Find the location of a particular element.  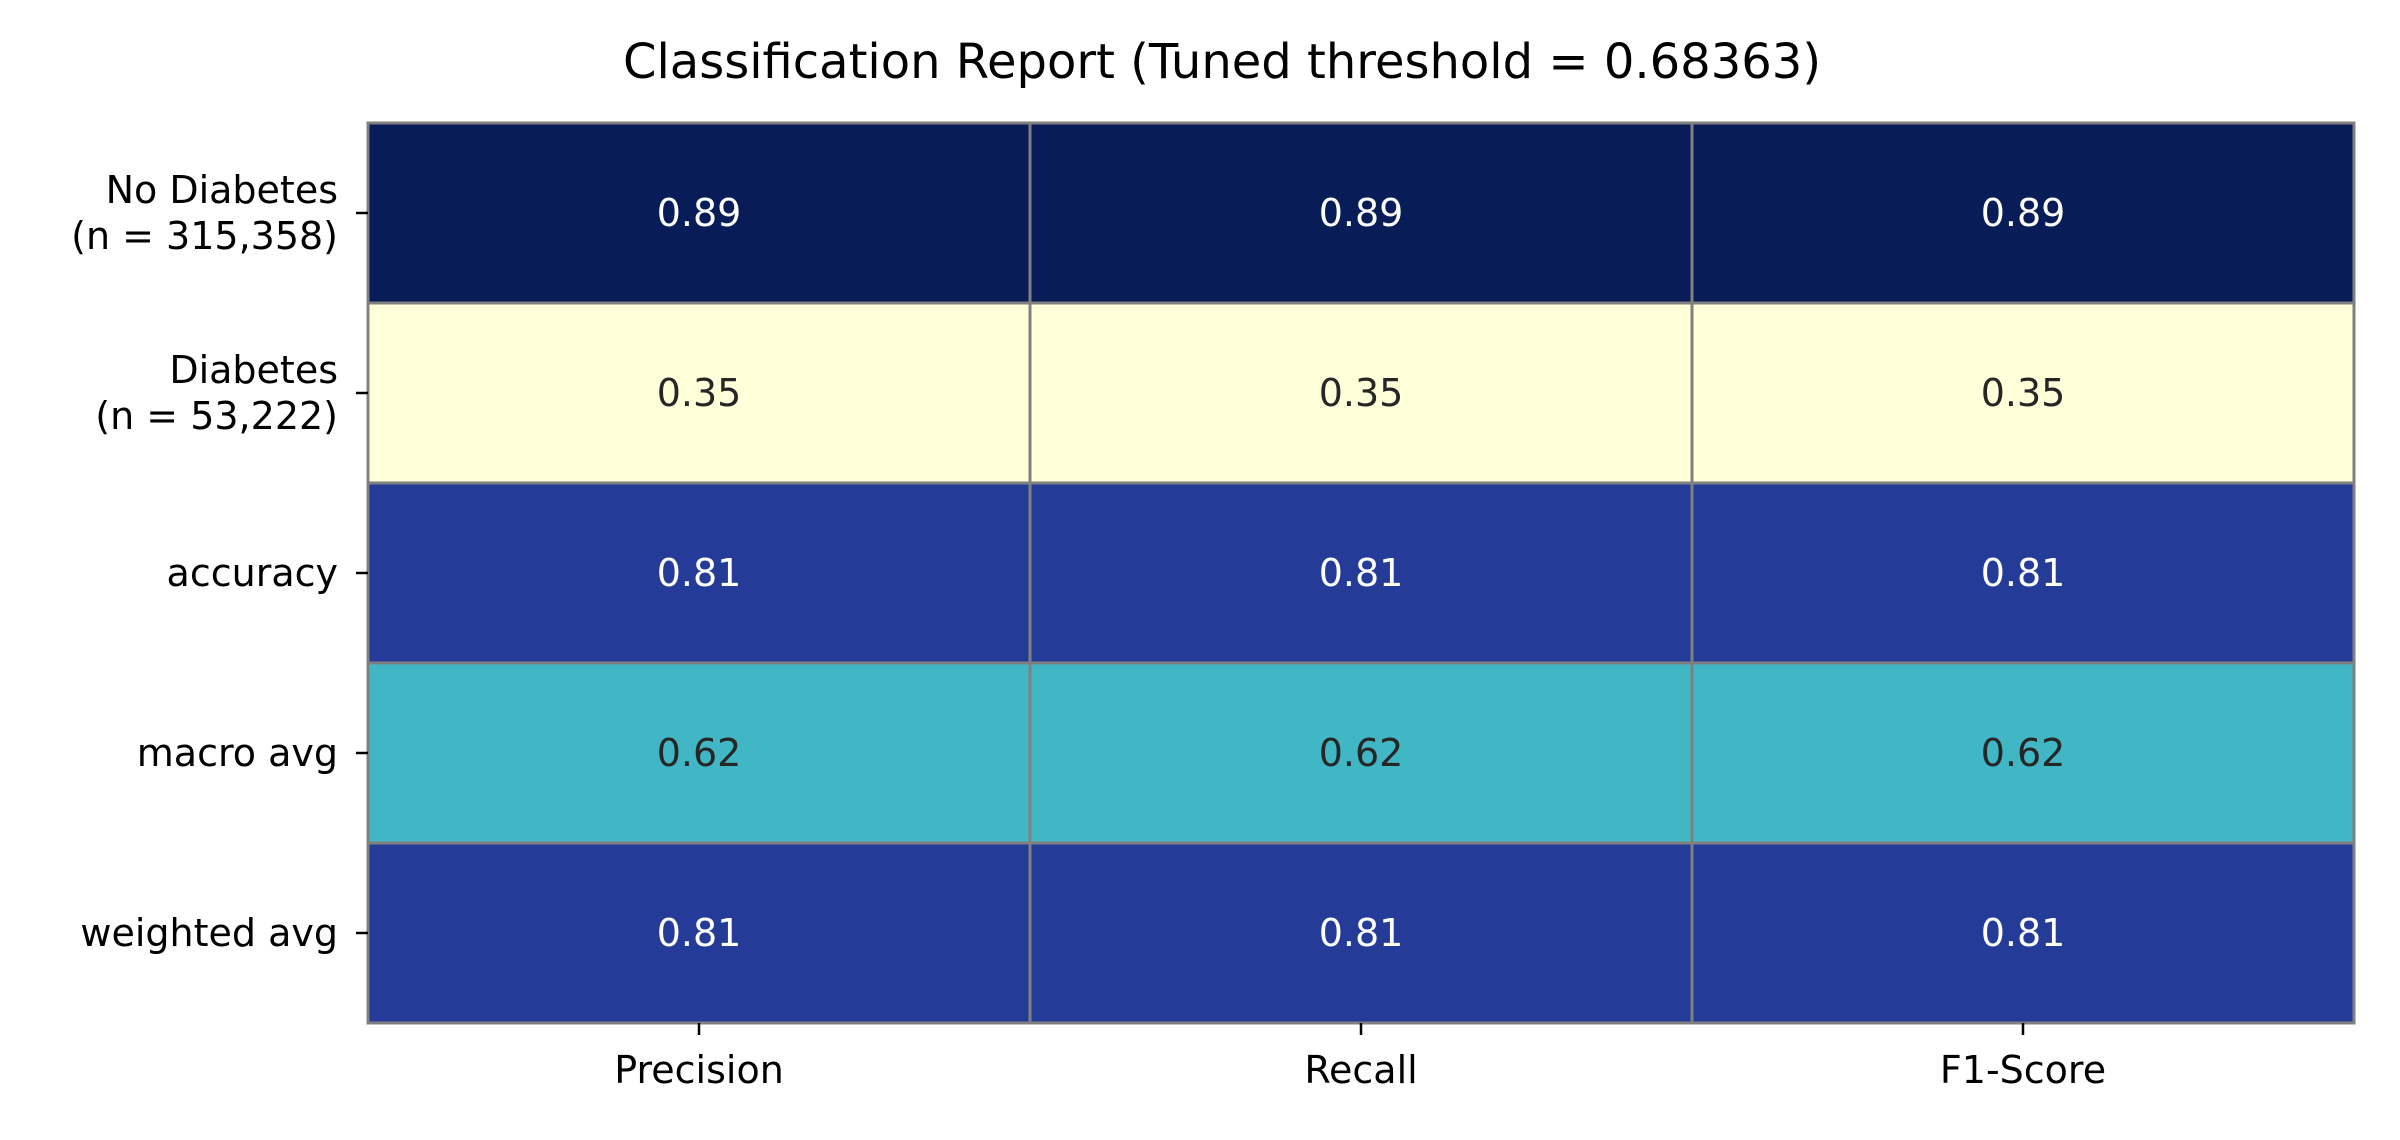

y-tick-label: Diabetes is located at coordinates (253, 370).